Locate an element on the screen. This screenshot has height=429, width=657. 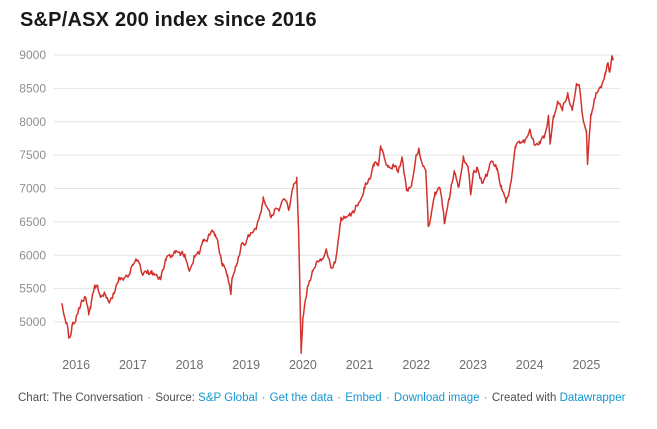
x-axis-label: 2023 is located at coordinates (473, 365).